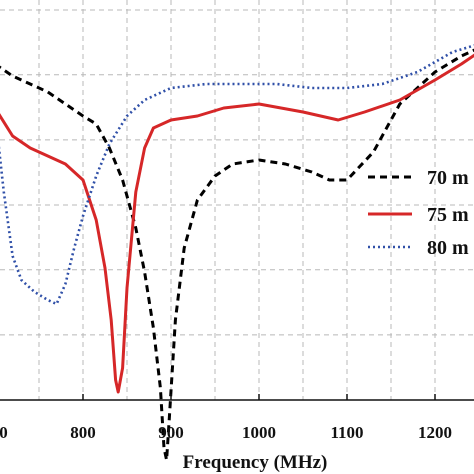 This screenshot has height=474, width=474. I want to click on legend-label-3: 80 m, so click(448, 248).